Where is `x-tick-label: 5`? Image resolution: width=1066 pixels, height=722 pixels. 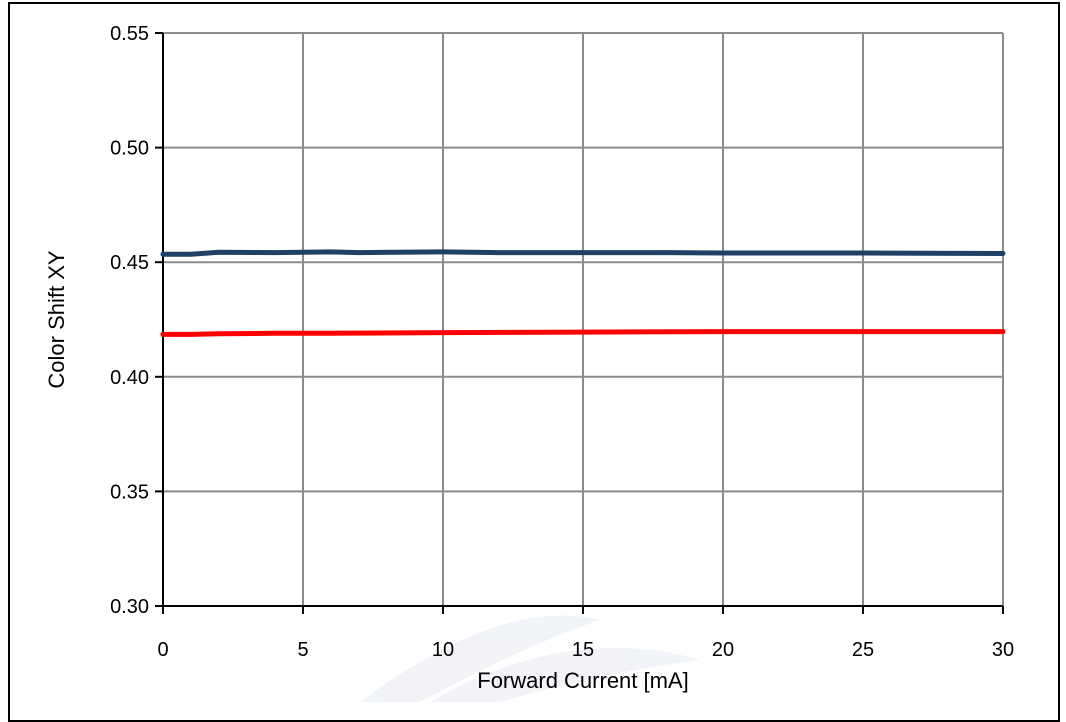 x-tick-label: 5 is located at coordinates (302, 650).